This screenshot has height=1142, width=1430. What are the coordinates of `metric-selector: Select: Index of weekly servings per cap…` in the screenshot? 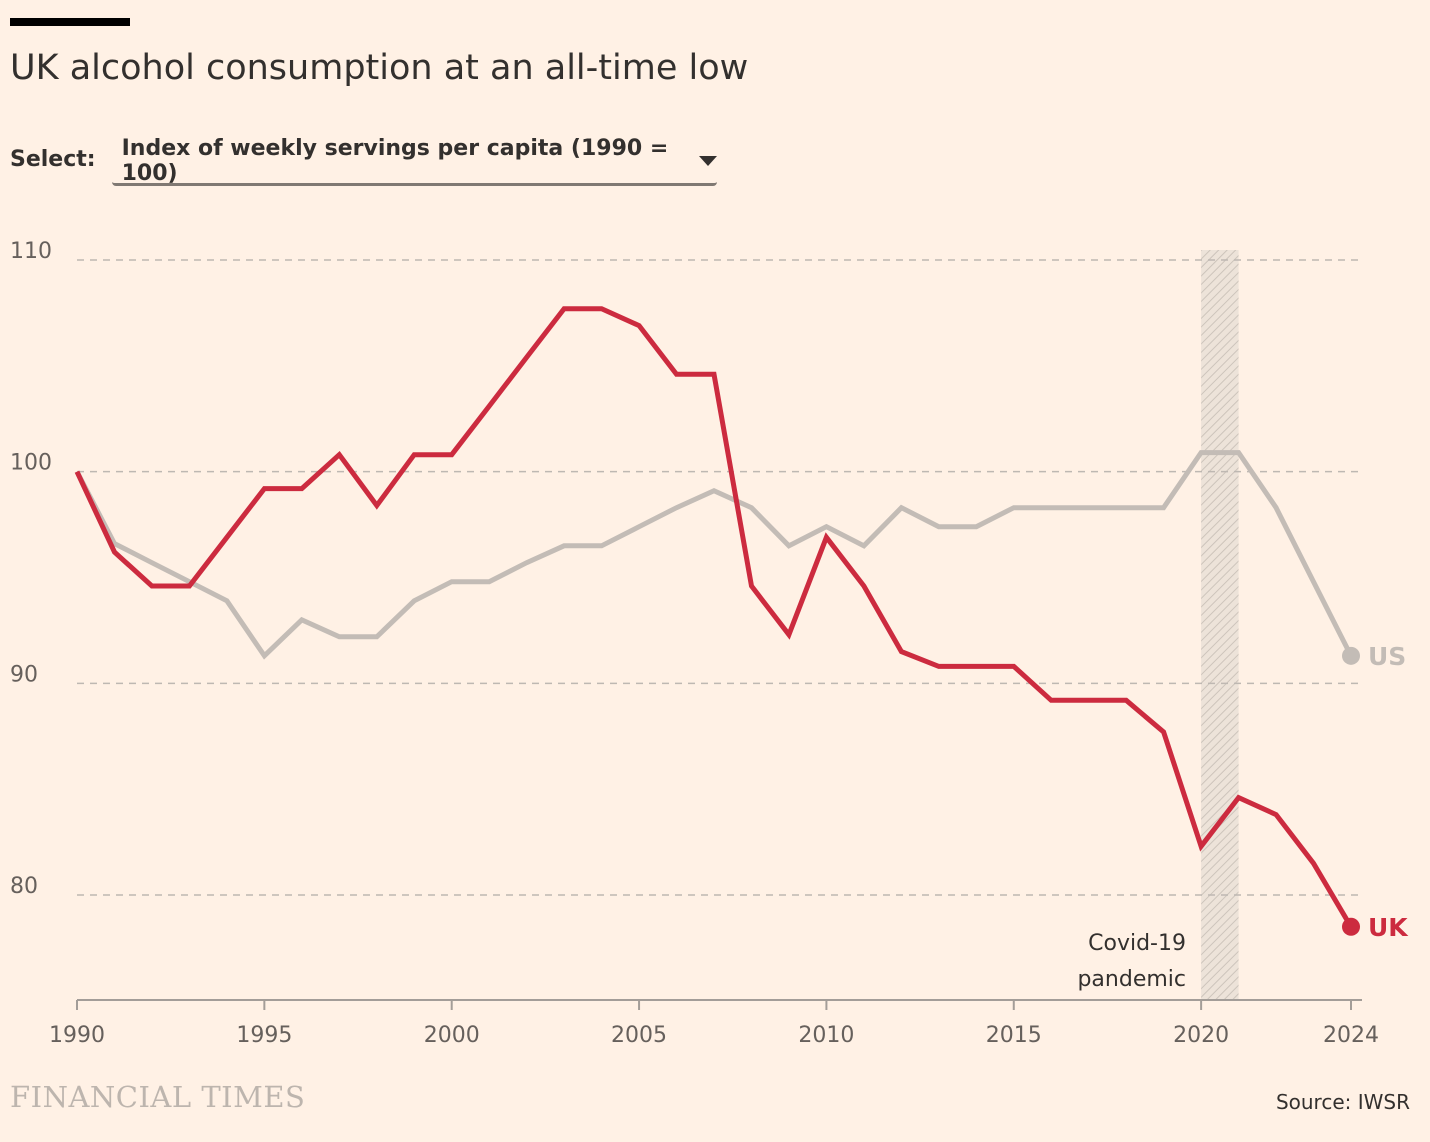 It's located at (363, 160).